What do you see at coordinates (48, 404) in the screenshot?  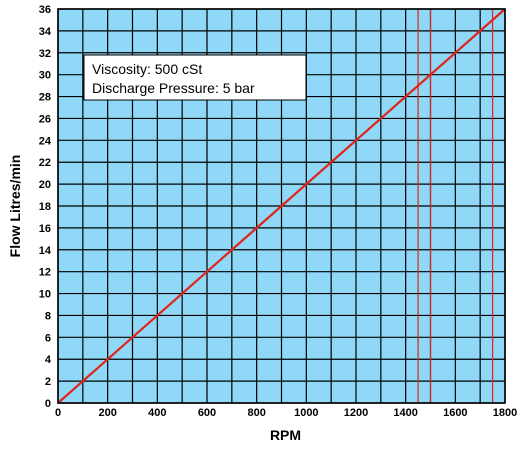 I see `y-tick-label: 0` at bounding box center [48, 404].